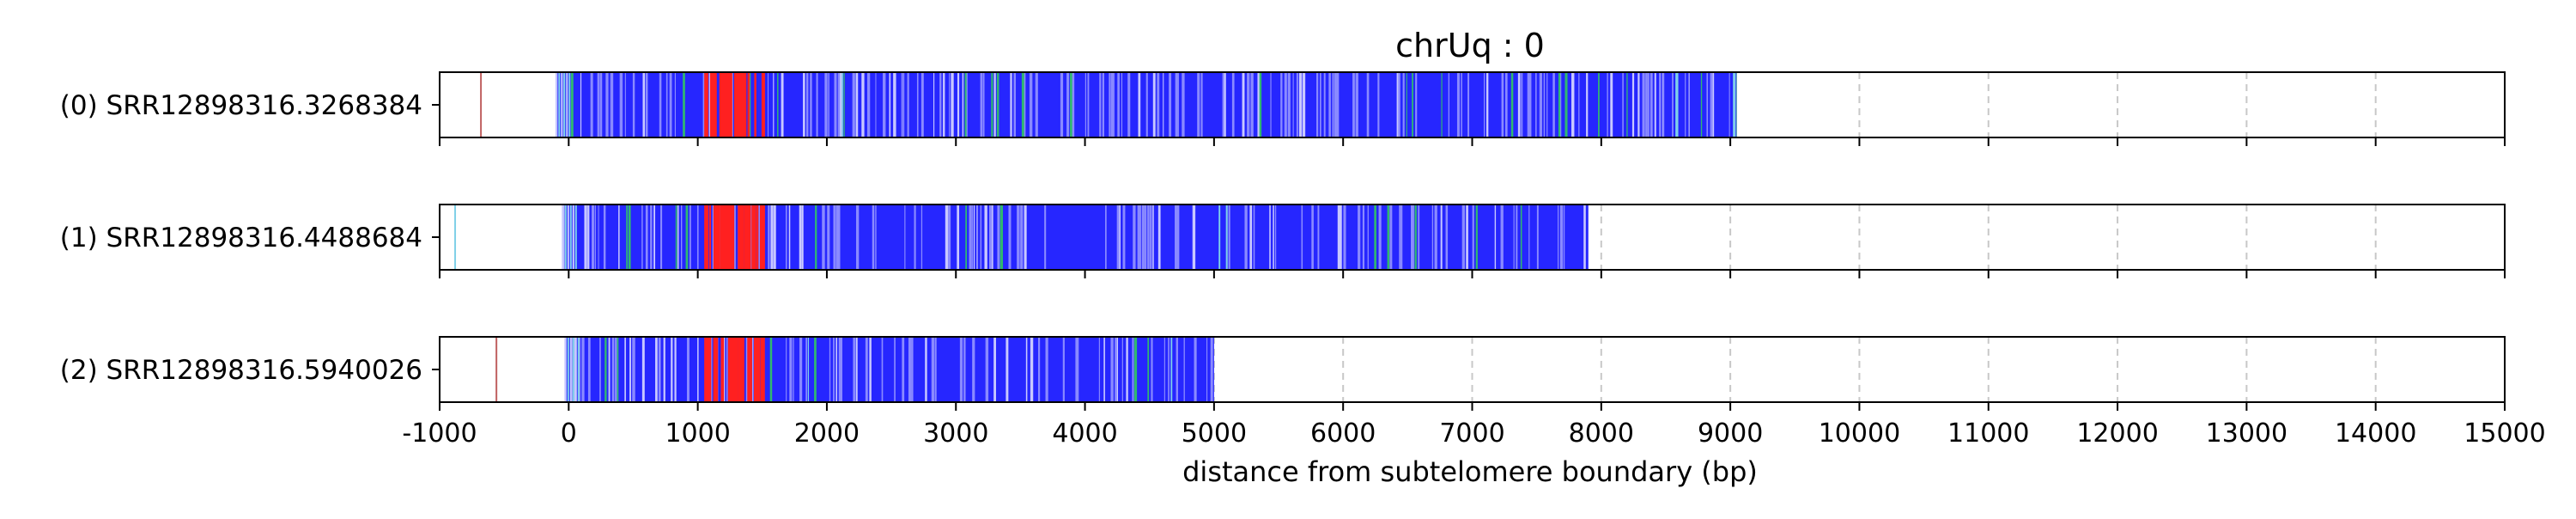  I want to click on x-tick-label: 6000, so click(1343, 433).